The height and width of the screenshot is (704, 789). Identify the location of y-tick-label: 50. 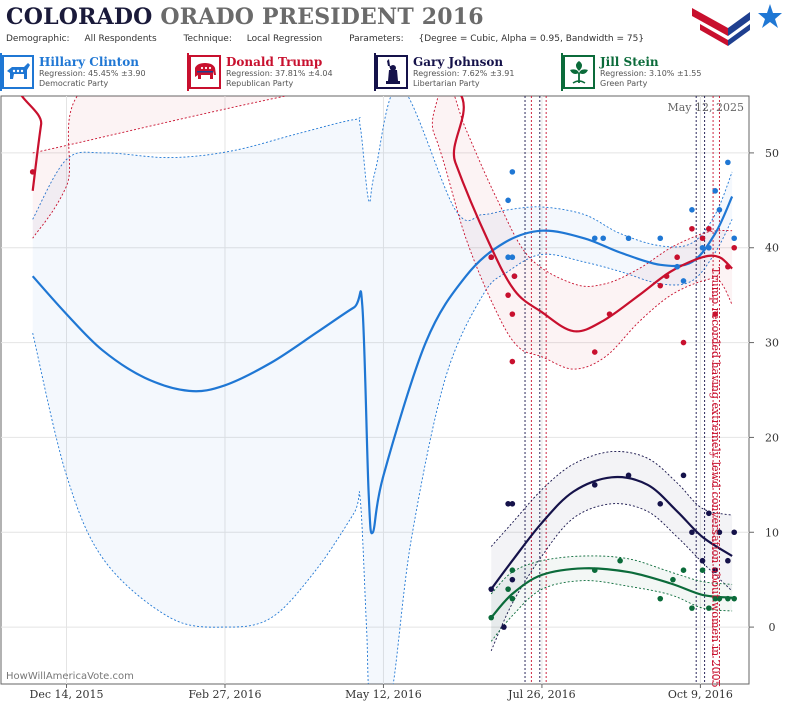
(772, 153).